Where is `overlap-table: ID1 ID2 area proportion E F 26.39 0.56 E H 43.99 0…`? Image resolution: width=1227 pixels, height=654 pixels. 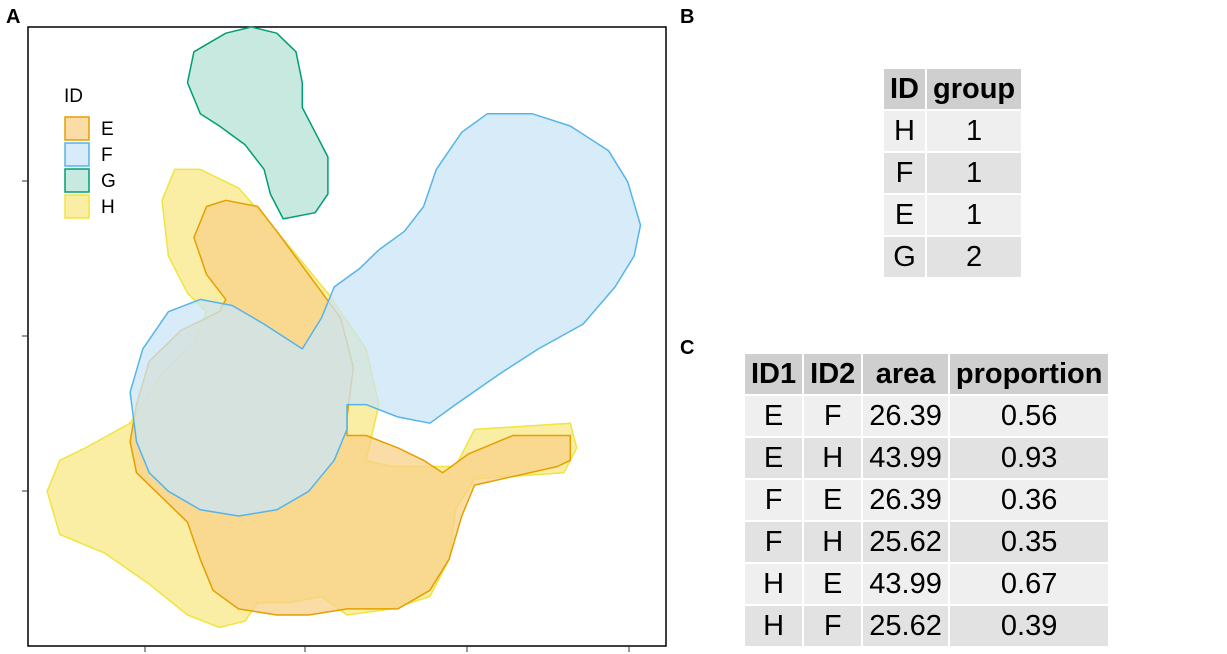 overlap-table: ID1 ID2 area proportion E F 26.39 0.56 E H 43.99 0… is located at coordinates (926, 500).